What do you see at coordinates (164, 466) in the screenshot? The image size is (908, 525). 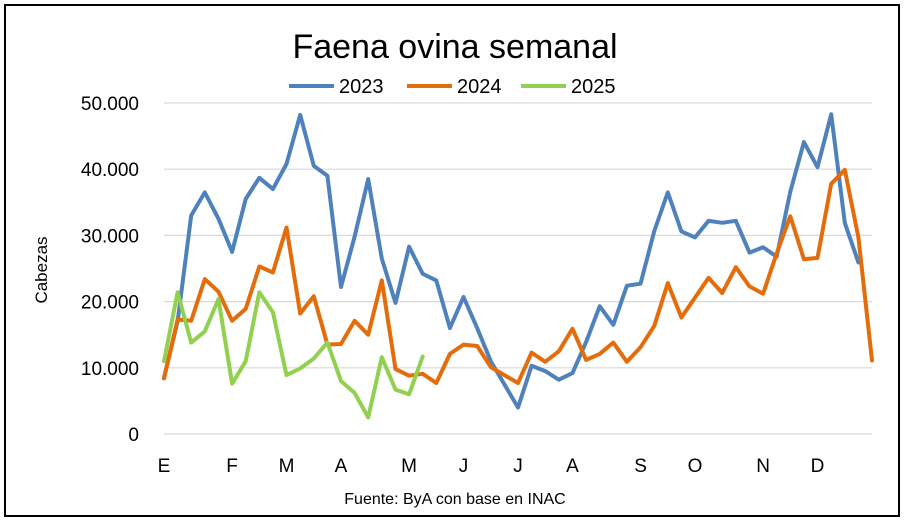 I see `x-tick-label: E` at bounding box center [164, 466].